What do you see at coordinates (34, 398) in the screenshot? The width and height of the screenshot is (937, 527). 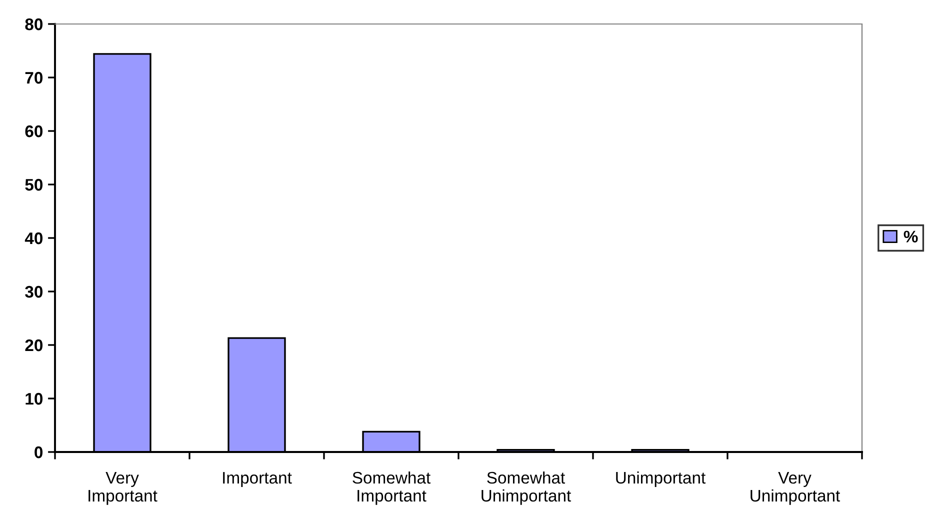 I see `y-tick-label: 10` at bounding box center [34, 398].